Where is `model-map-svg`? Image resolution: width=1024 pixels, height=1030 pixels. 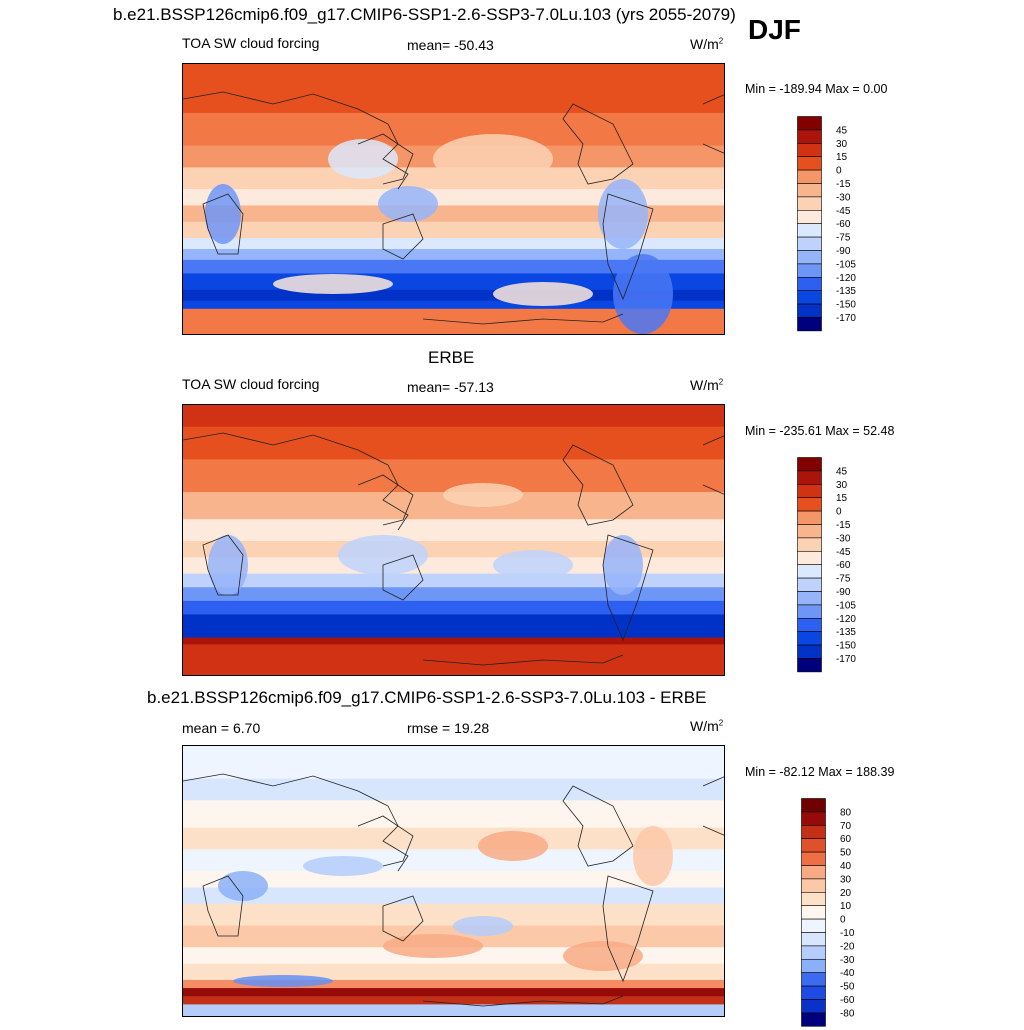 model-map-svg is located at coordinates (453, 199).